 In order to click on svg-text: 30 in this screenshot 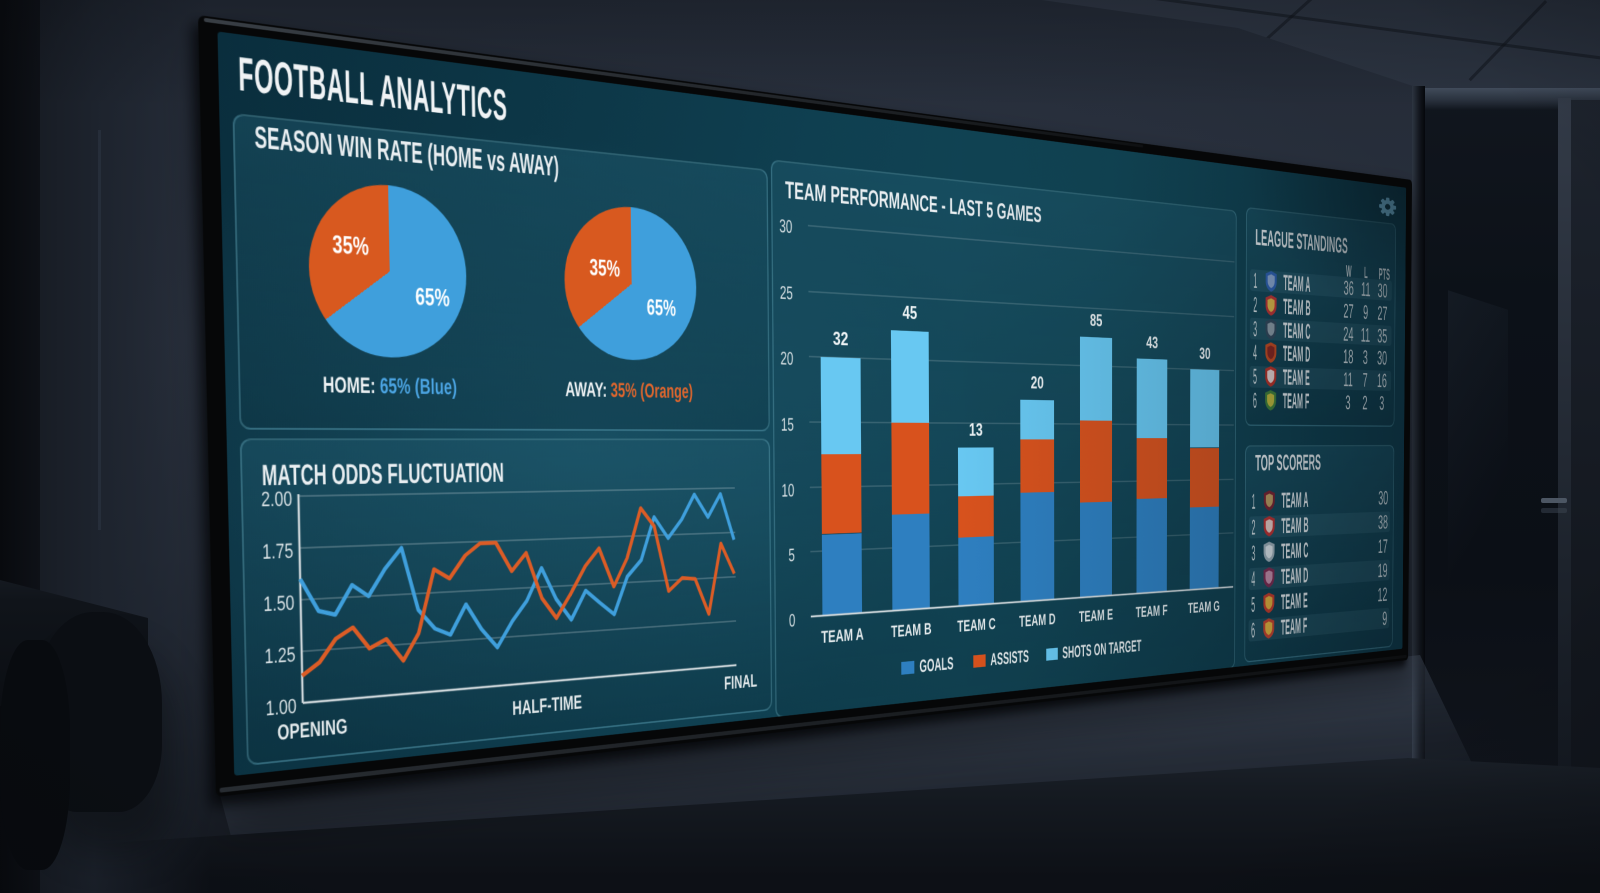, I will do `click(1204, 354)`.